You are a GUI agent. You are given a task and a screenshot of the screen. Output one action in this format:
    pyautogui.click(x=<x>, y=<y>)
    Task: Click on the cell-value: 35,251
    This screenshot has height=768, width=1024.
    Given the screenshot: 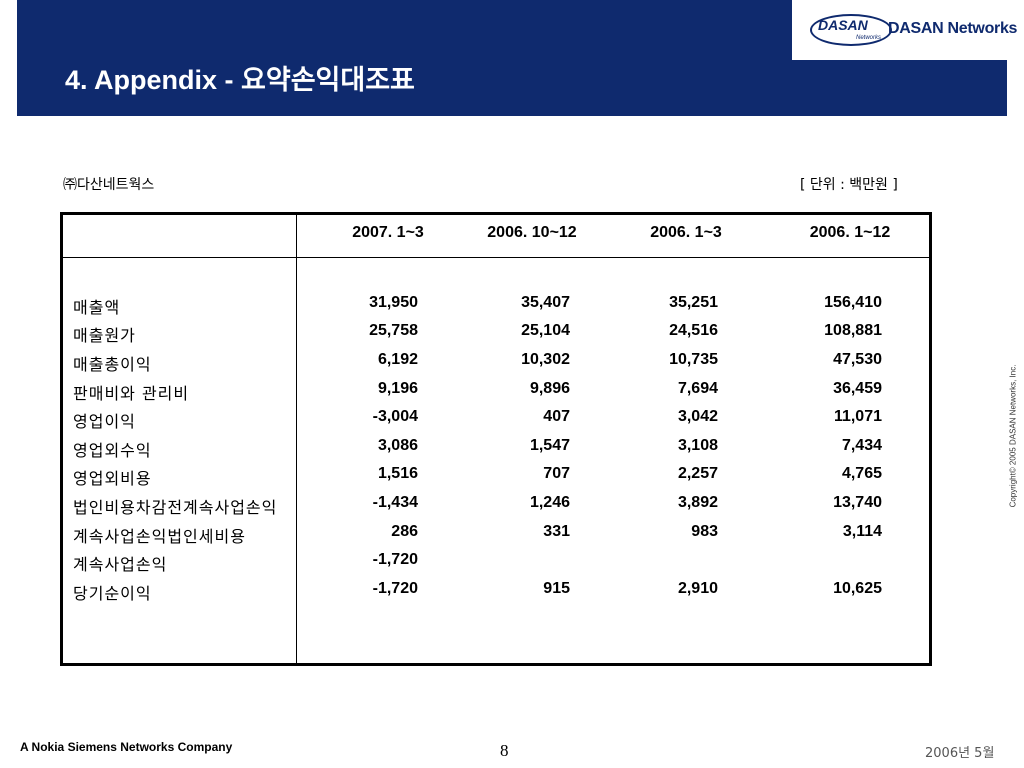 What is the action you would take?
    pyautogui.click(x=693, y=302)
    